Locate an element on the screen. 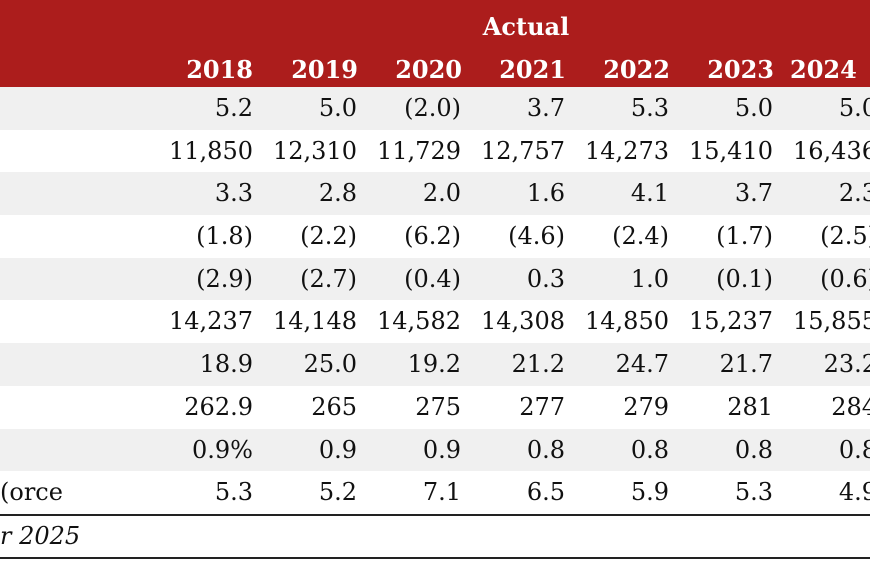 The height and width of the screenshot is (577, 870). year-header: 2024 is located at coordinates (823, 69).